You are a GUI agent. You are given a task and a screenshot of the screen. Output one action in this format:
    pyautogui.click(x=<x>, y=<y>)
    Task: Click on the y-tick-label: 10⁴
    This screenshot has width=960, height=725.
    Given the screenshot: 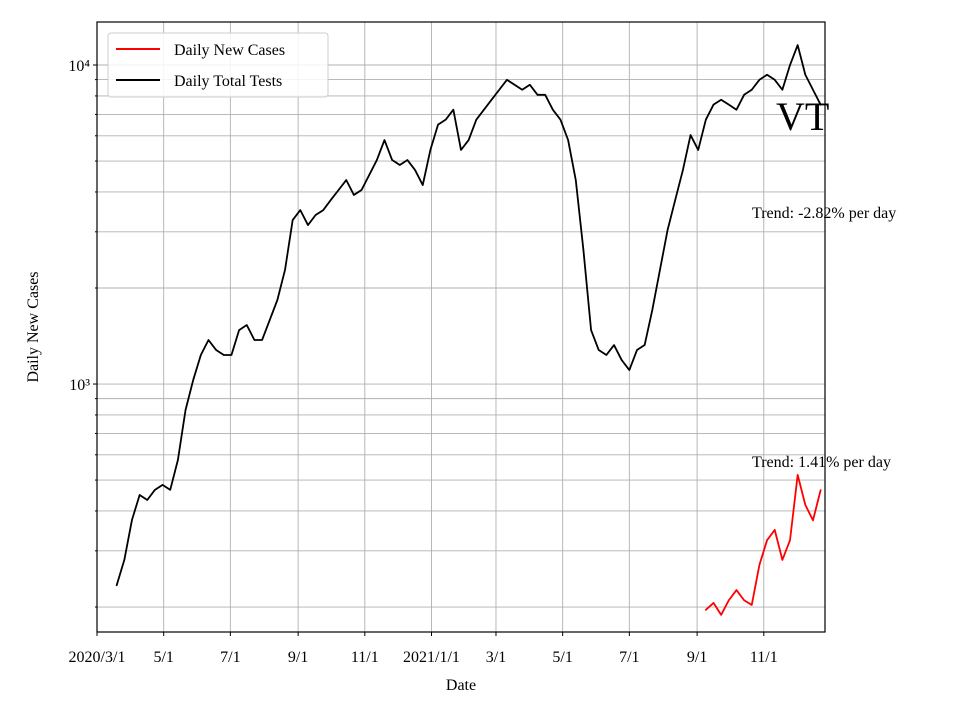 What is the action you would take?
    pyautogui.click(x=79, y=66)
    